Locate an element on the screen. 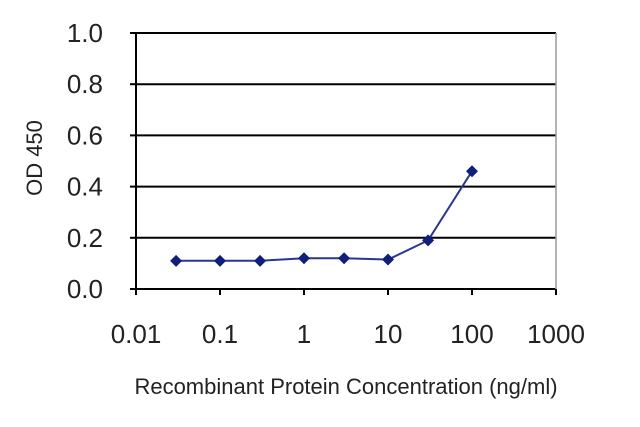 The height and width of the screenshot is (427, 640). y-tick-labels: 0.0 0.2 0.4 0.6 0.8 1.0 is located at coordinates (85, 161).